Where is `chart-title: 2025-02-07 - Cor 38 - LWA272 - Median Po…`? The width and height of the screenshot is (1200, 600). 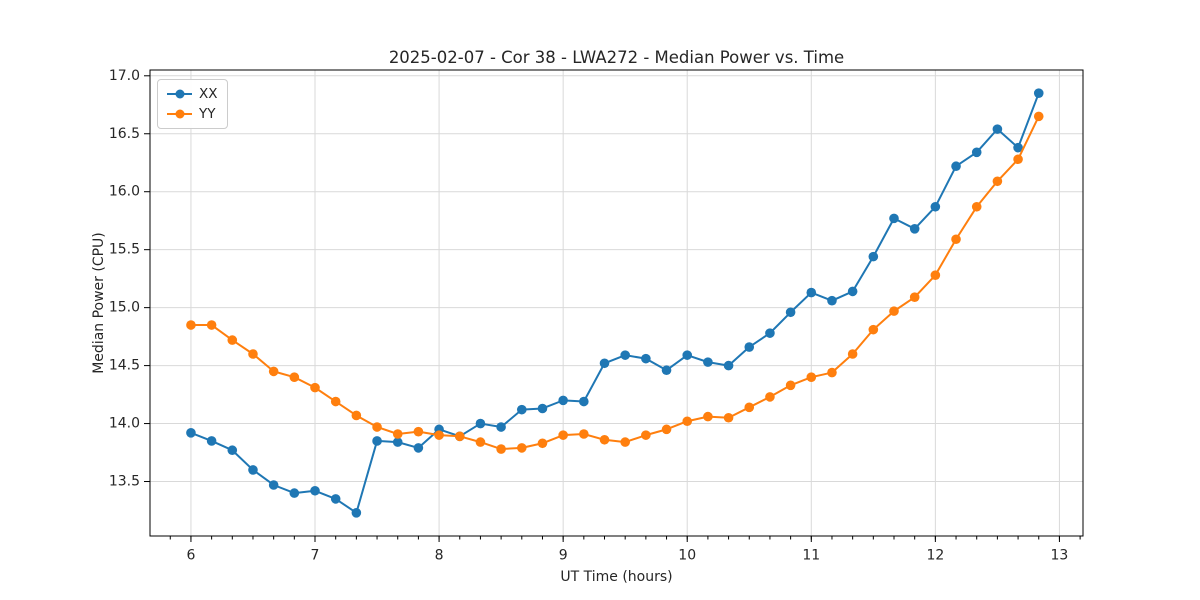 chart-title: 2025-02-07 - Cor 38 - LWA272 - Median Po… is located at coordinates (616, 57).